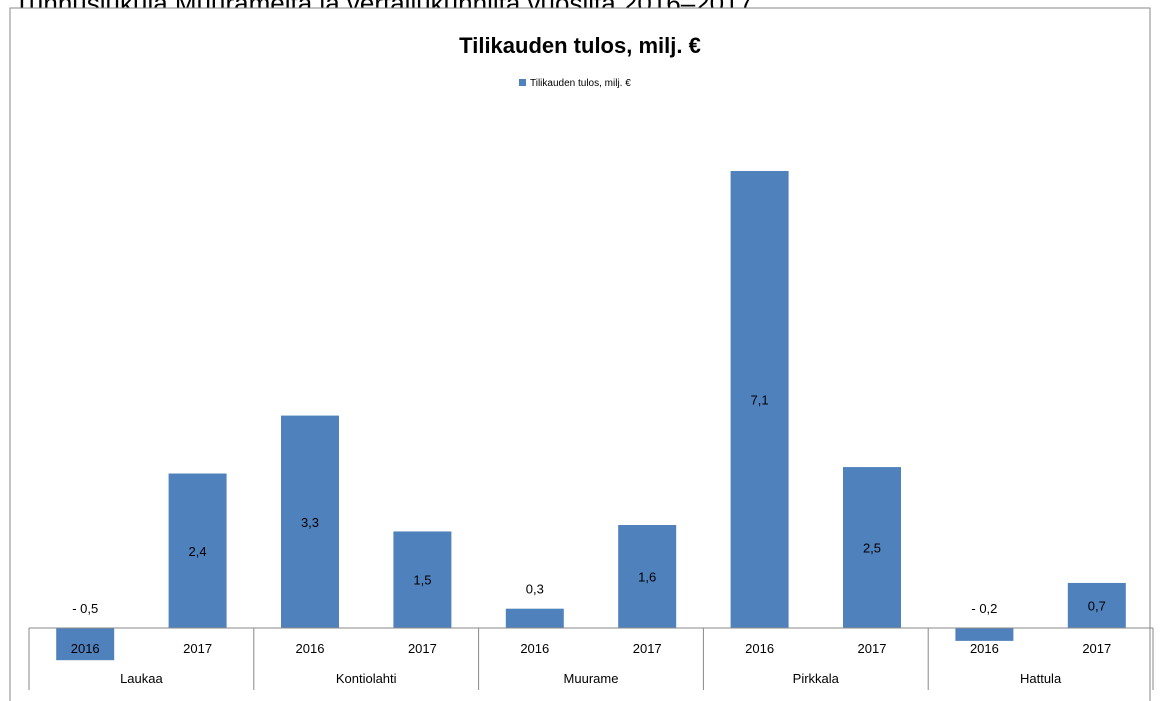 The height and width of the screenshot is (701, 1160). What do you see at coordinates (591, 678) in the screenshot?
I see `group-label: Muurame` at bounding box center [591, 678].